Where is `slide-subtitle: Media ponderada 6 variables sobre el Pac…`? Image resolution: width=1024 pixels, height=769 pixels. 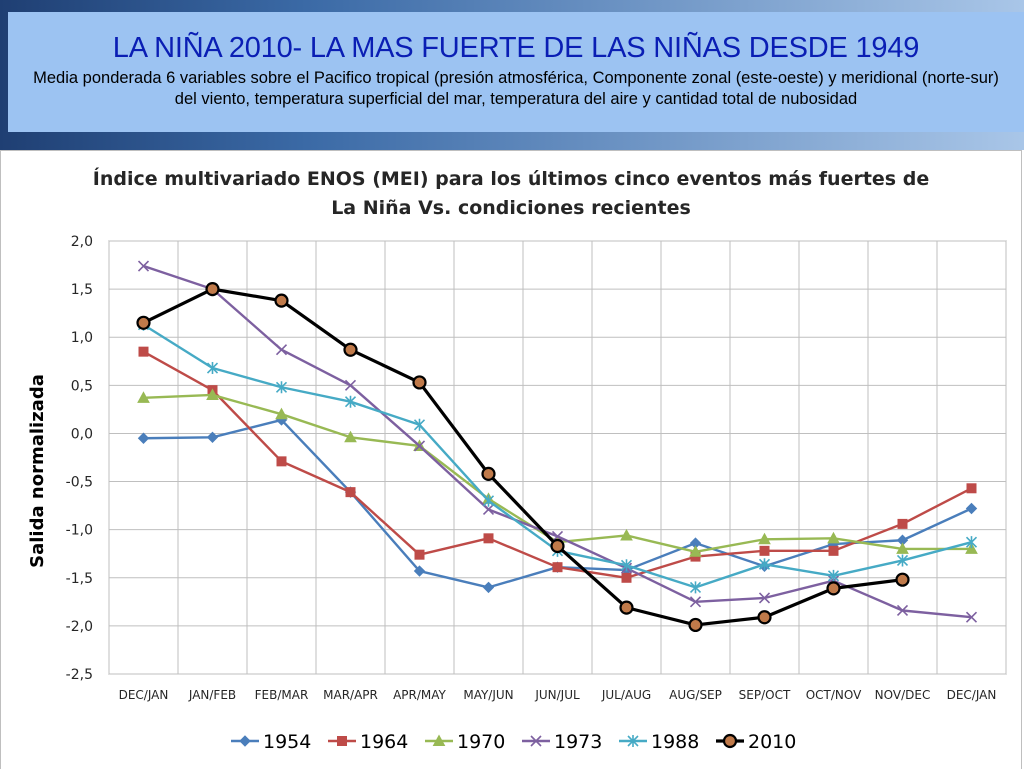 slide-subtitle: Media ponderada 6 variables sobre el Pac… is located at coordinates (516, 88).